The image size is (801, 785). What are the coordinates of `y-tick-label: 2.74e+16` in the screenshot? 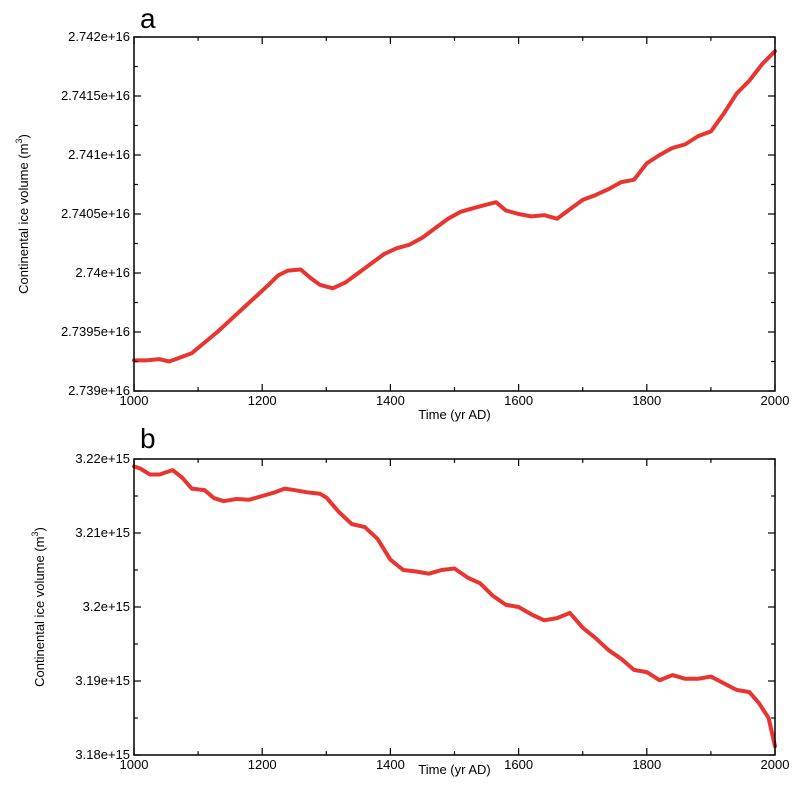 It's located at (102, 272).